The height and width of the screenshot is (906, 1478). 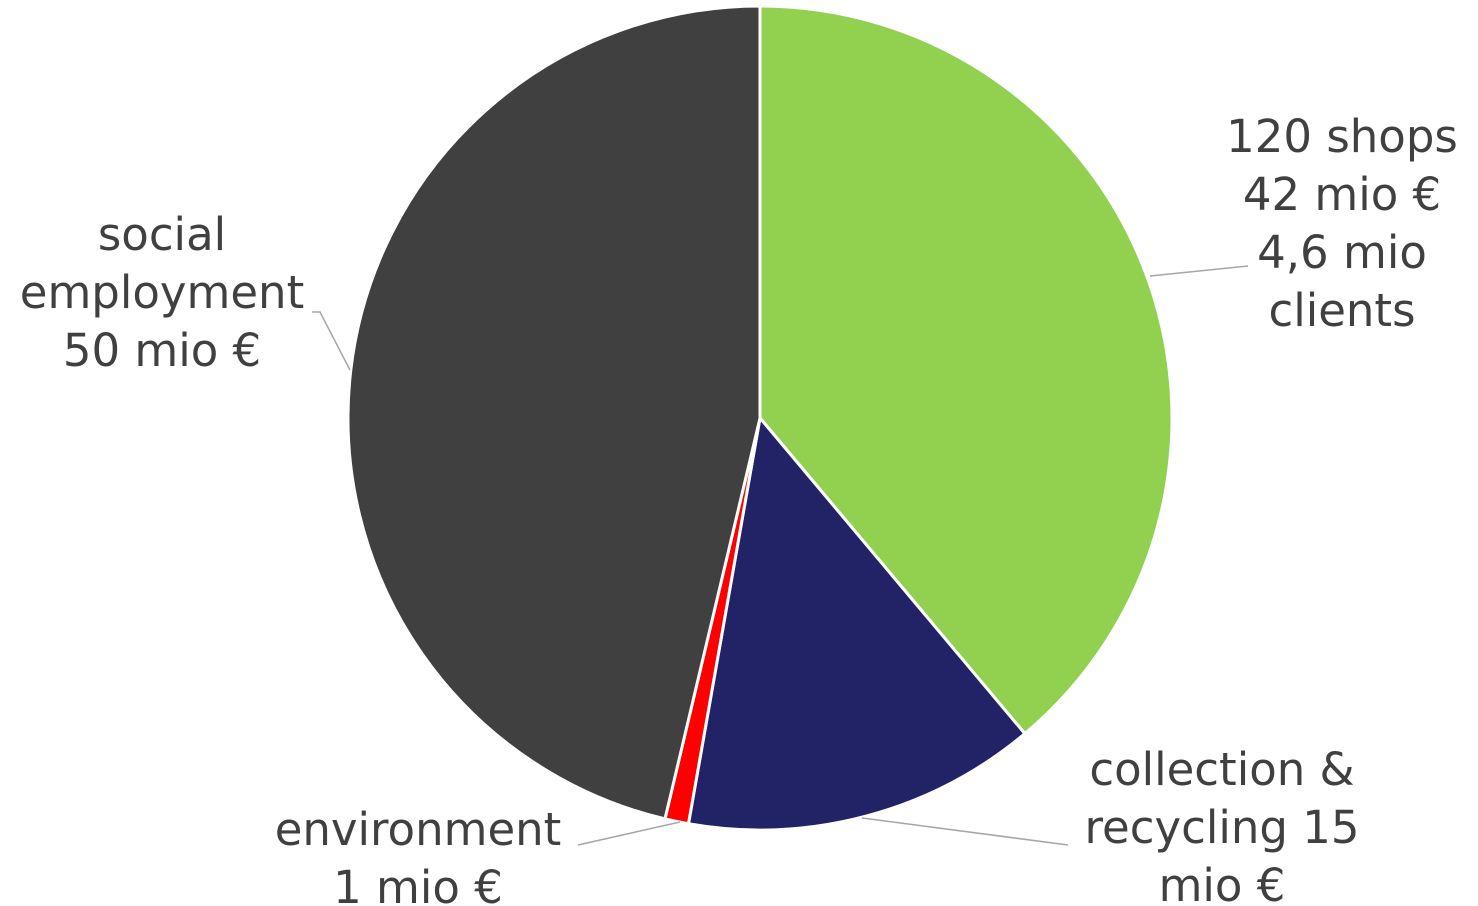 What do you see at coordinates (162, 350) in the screenshot?
I see `data-label-line: 50 mio €` at bounding box center [162, 350].